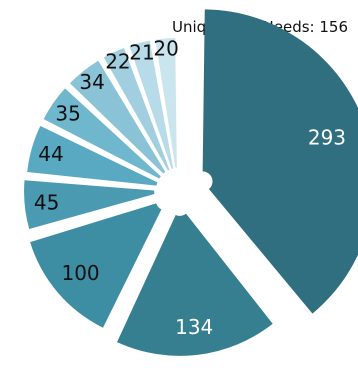 The height and width of the screenshot is (383, 358). Describe the element at coordinates (327, 137) in the screenshot. I see `pie-slice-label-1: 293` at that location.